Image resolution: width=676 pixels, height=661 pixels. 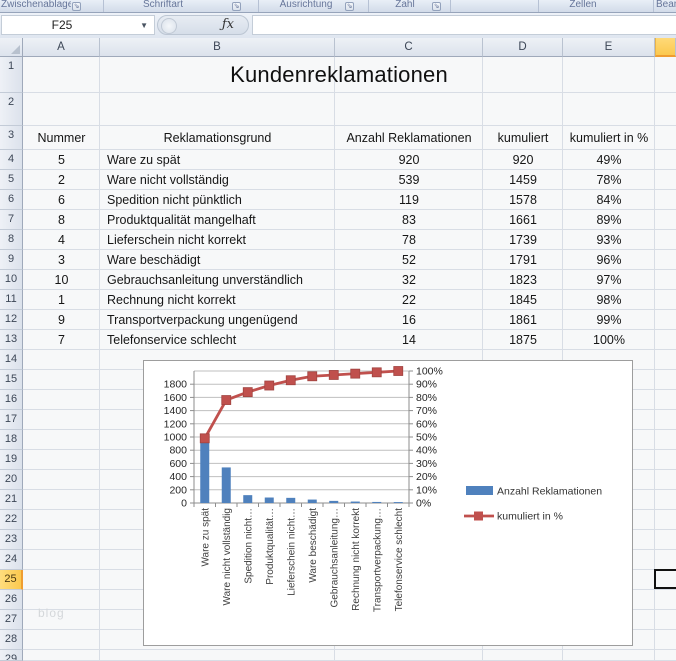 I want to click on table-cell: 99%, so click(x=609, y=320).